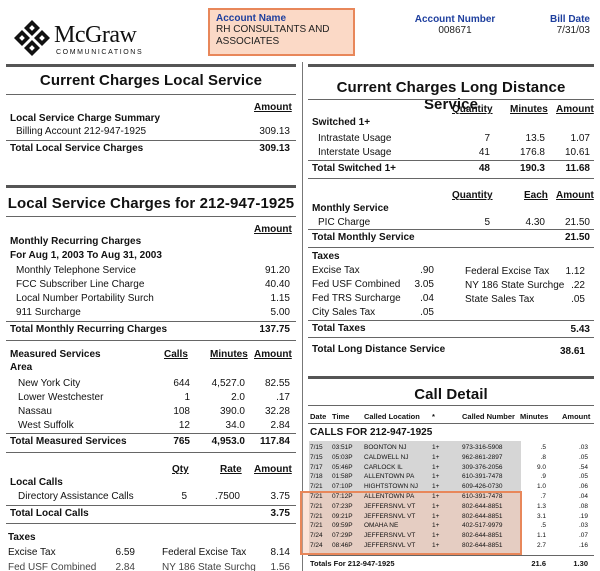  What do you see at coordinates (455, 30) in the screenshot?
I see `account-number-value: 008671` at bounding box center [455, 30].